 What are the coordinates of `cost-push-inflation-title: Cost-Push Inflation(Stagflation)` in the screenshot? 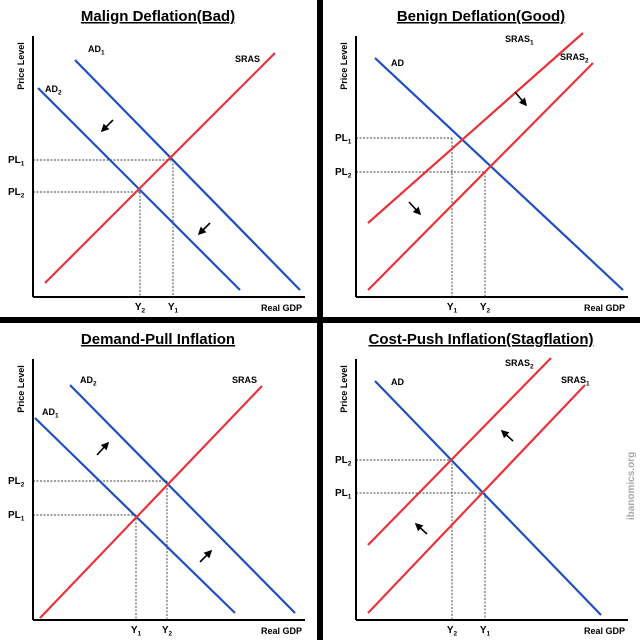 It's located at (481, 339).